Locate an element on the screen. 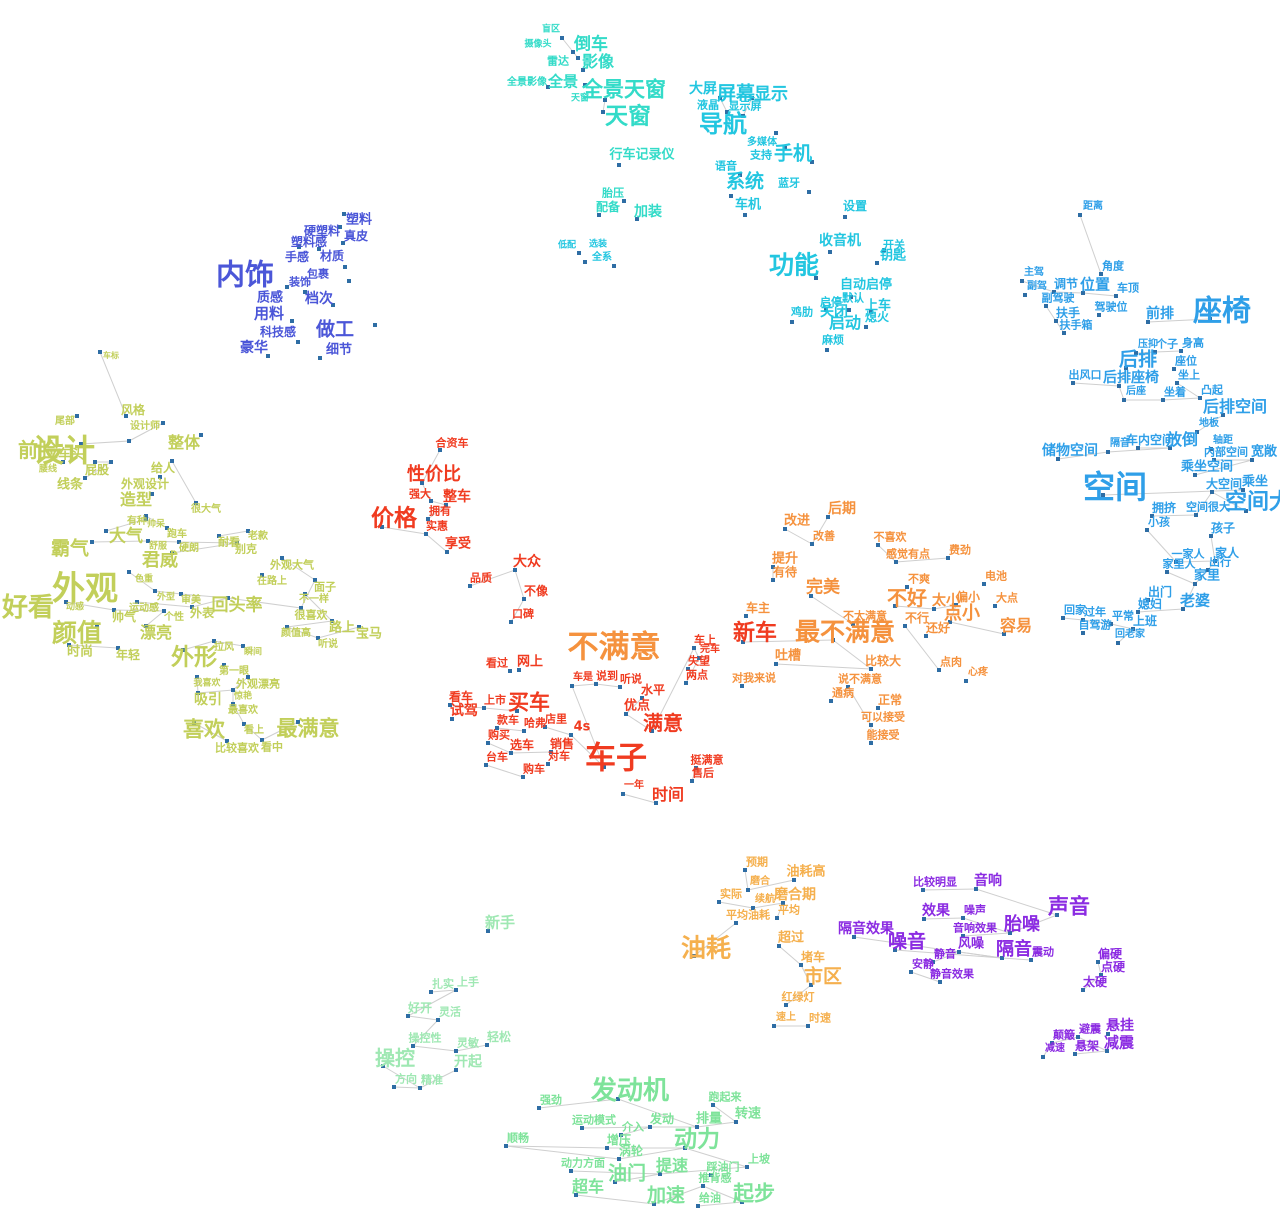 The image size is (1280, 1218). term-label: 风噪 is located at coordinates (971, 944).